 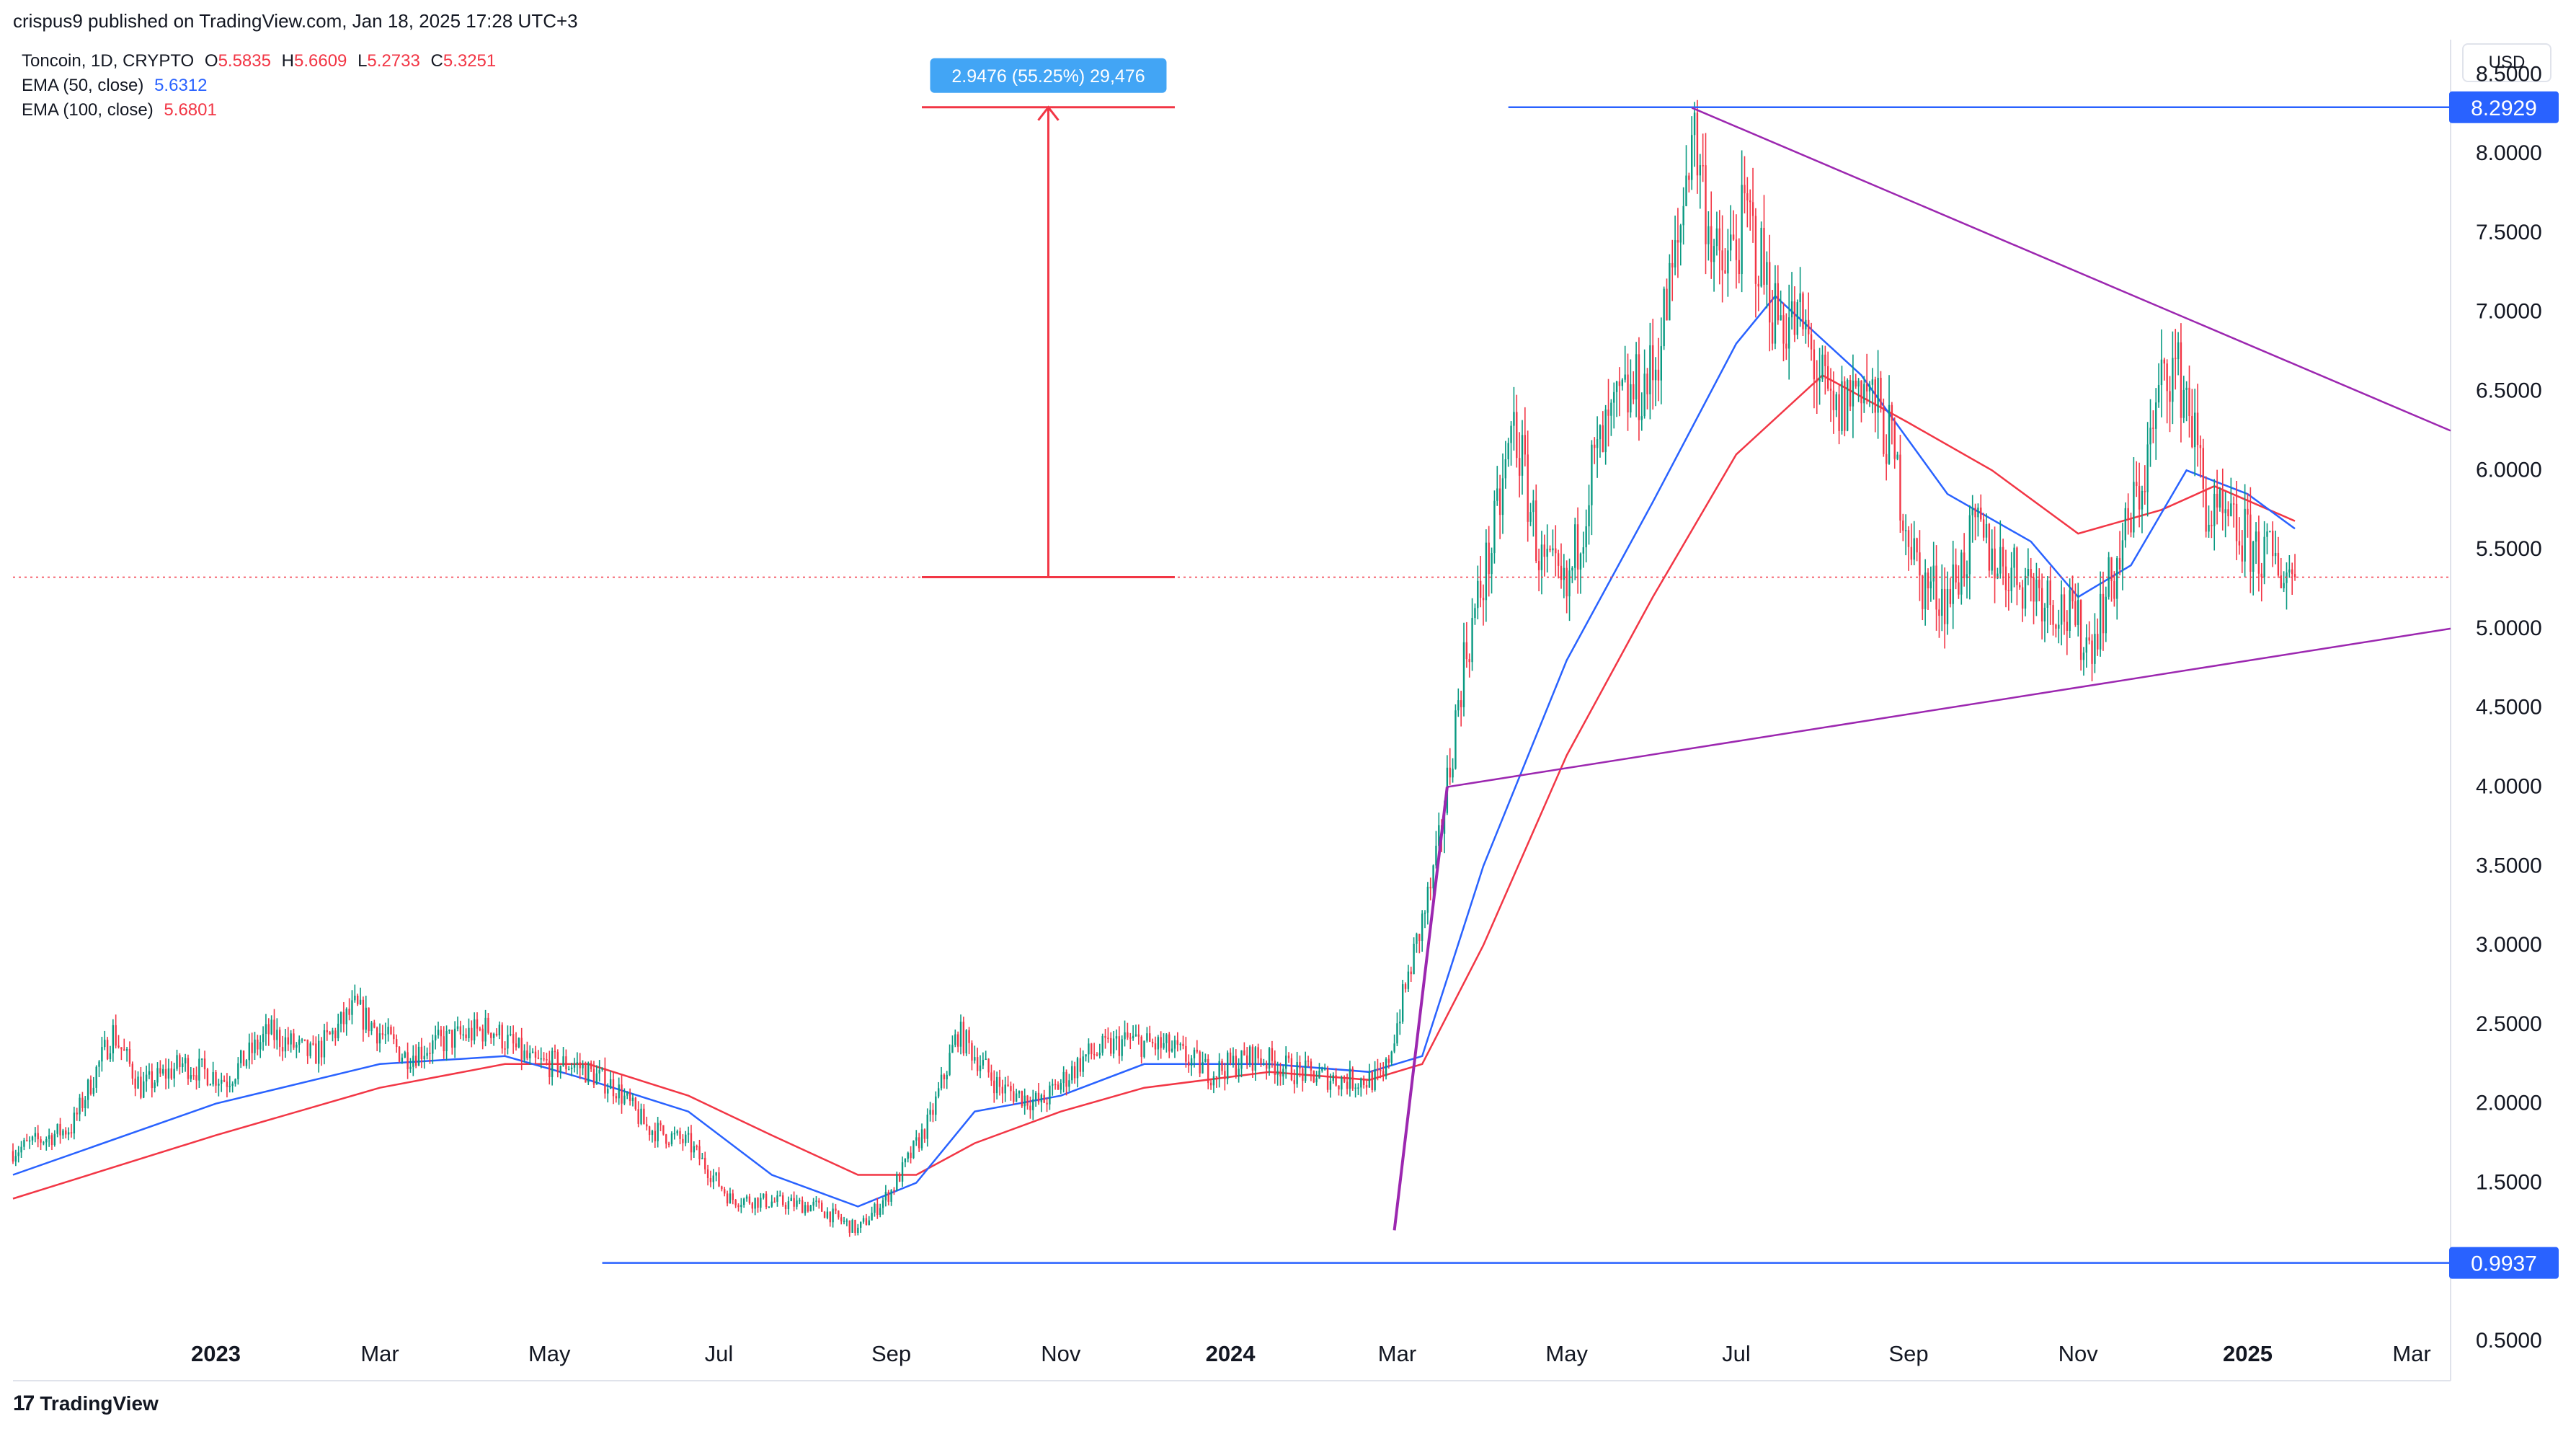 I want to click on measure-label: 2.9476 (55.25%) 29,476, so click(x=1048, y=77).